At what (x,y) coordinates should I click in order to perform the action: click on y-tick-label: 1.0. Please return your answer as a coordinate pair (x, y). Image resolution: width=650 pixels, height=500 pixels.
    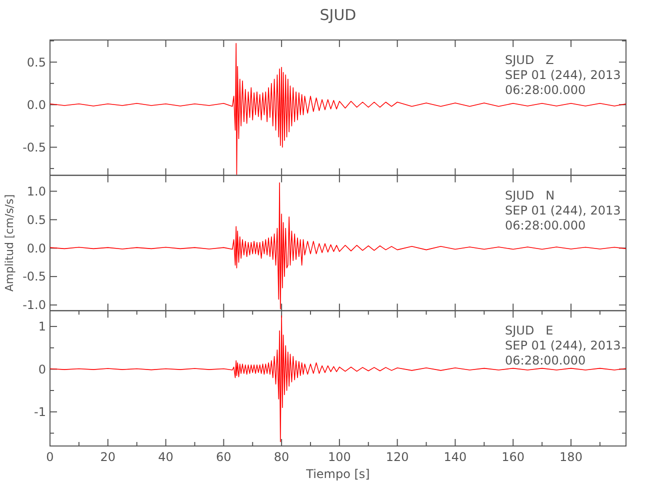
    Looking at the image, I should click on (36, 191).